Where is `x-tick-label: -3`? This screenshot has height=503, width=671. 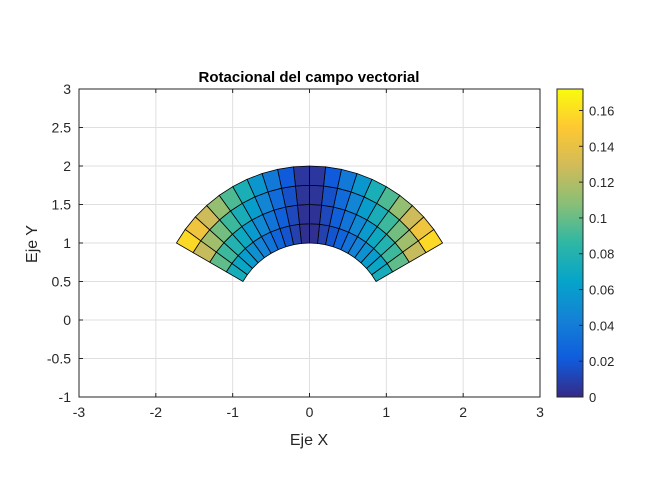 x-tick-label: -3 is located at coordinates (79, 412).